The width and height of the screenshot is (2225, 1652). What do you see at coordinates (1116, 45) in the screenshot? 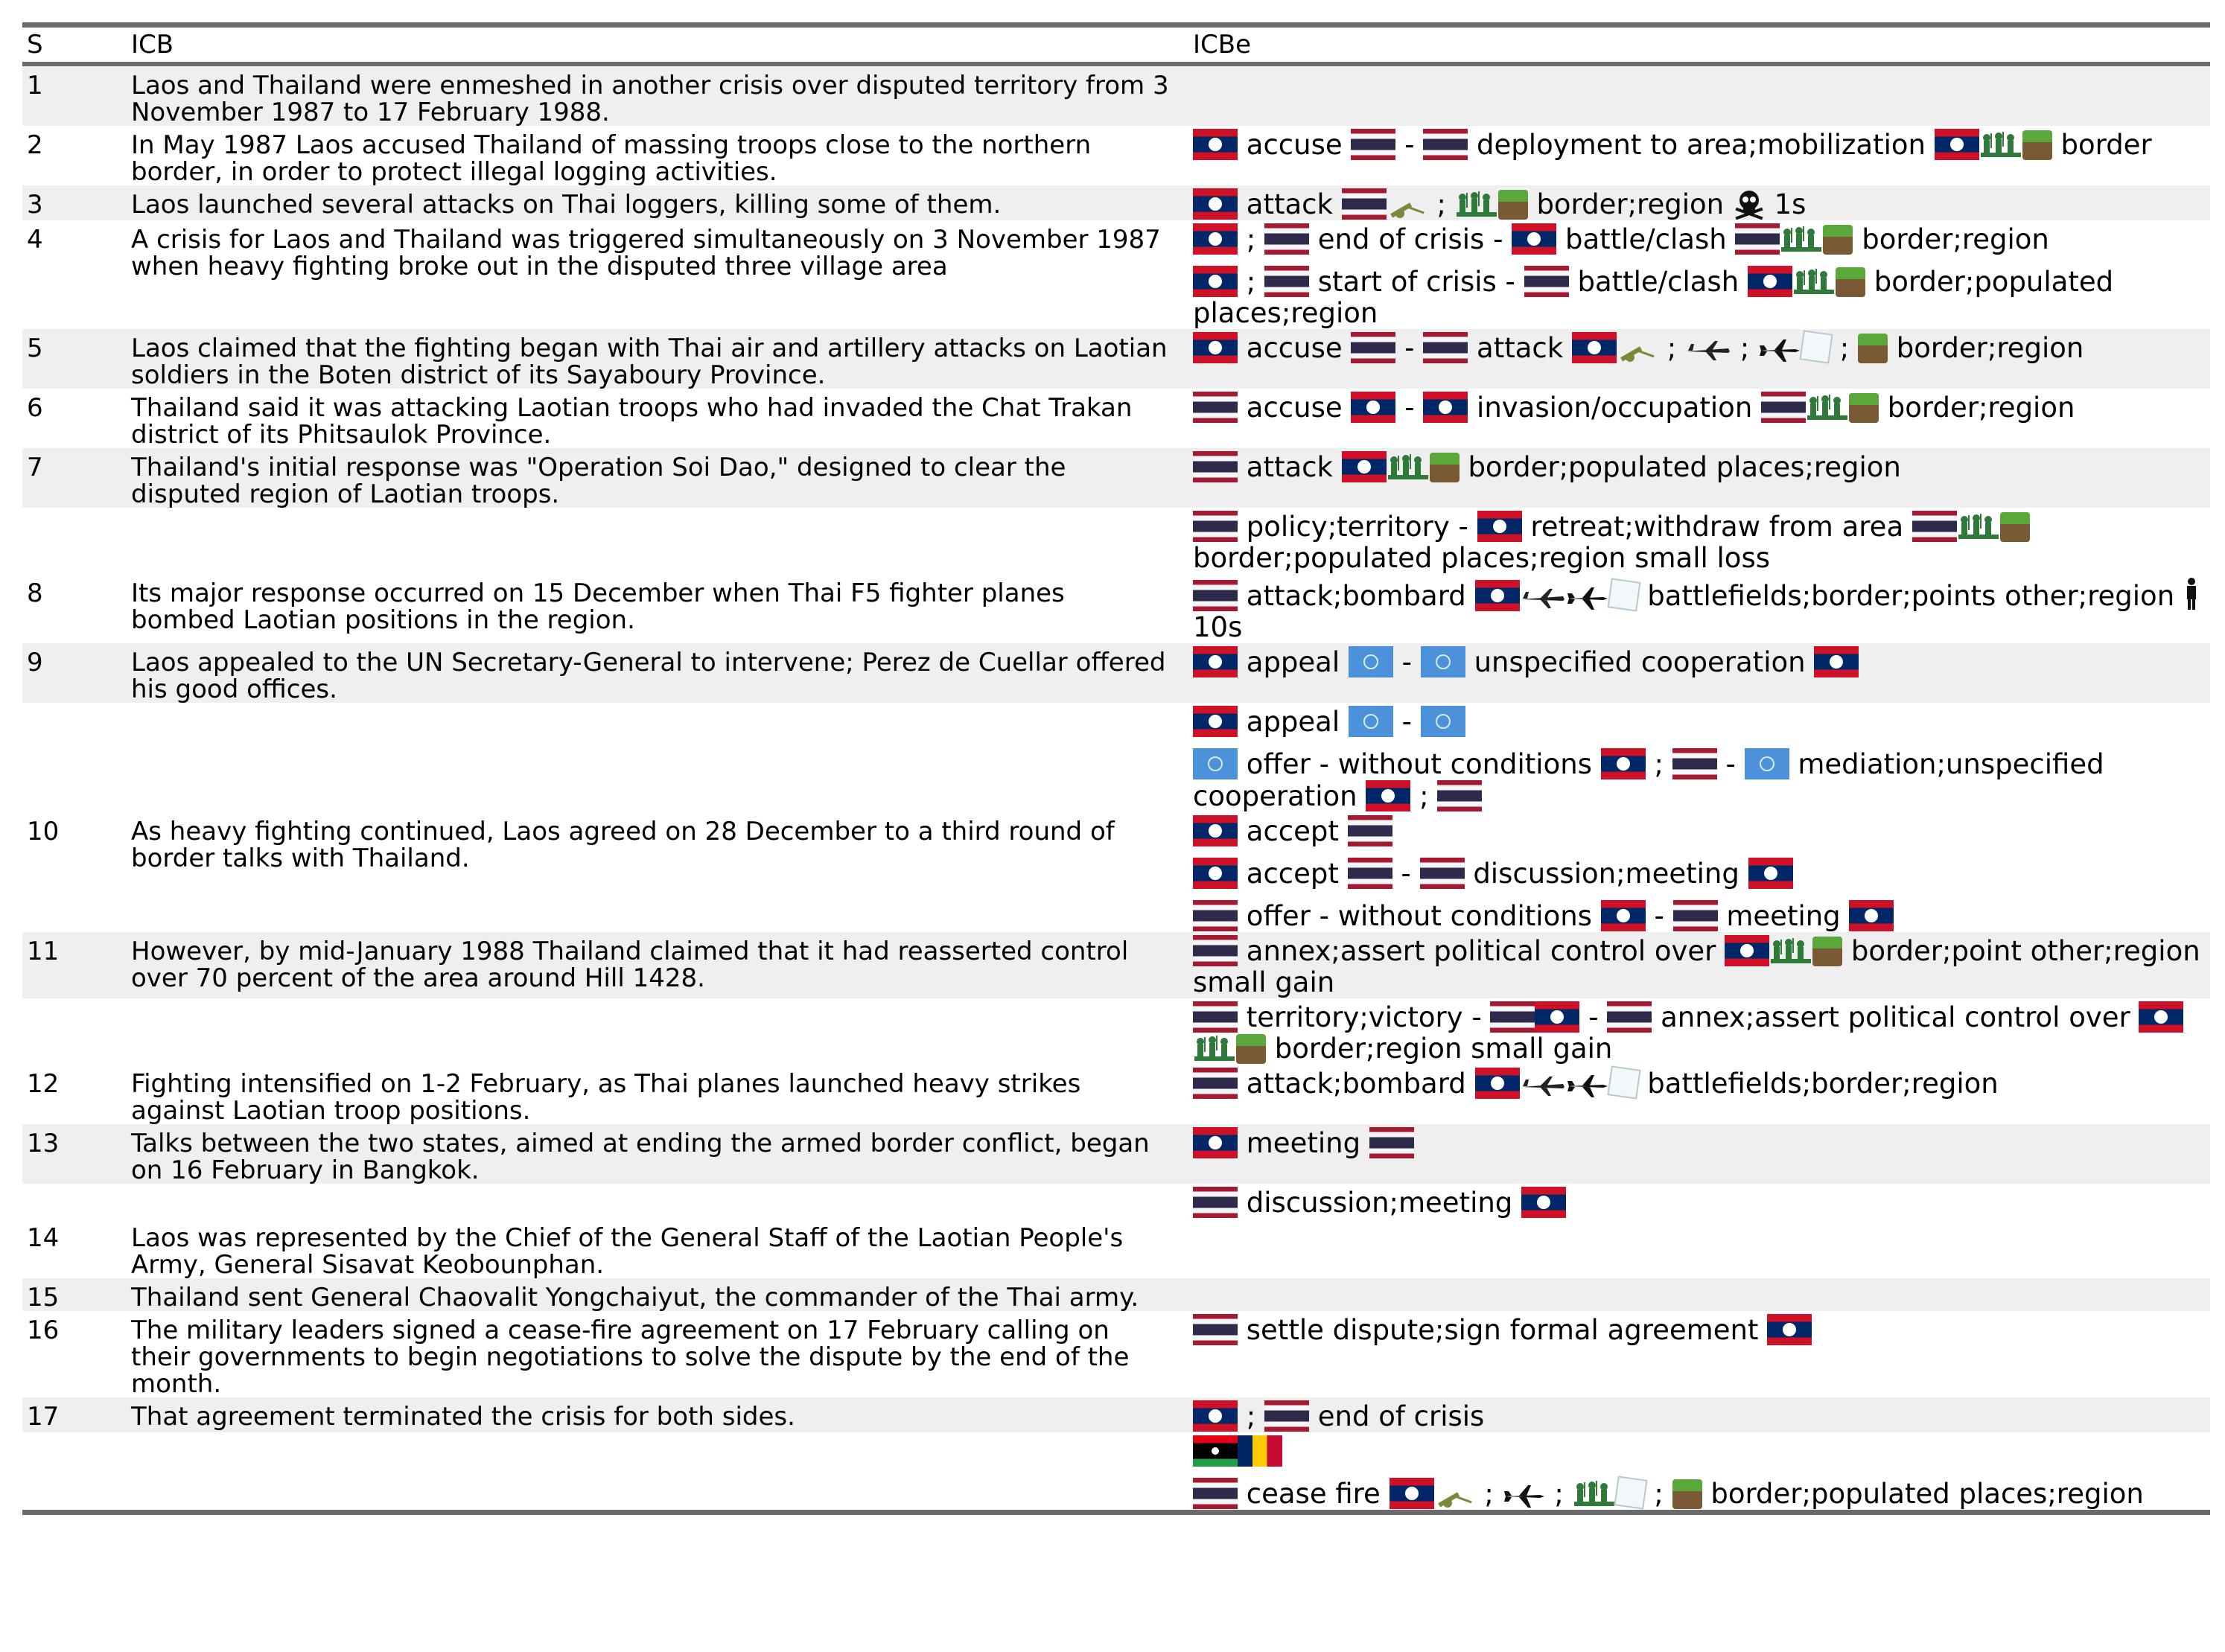
I see `table-header: S ICB ICBe` at bounding box center [1116, 45].